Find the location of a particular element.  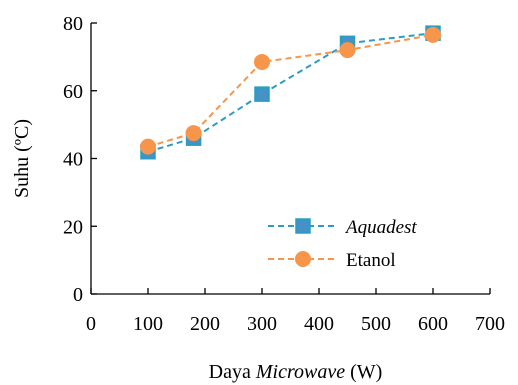

x-axis-title: Daya Microwave (W) is located at coordinates (296, 372).